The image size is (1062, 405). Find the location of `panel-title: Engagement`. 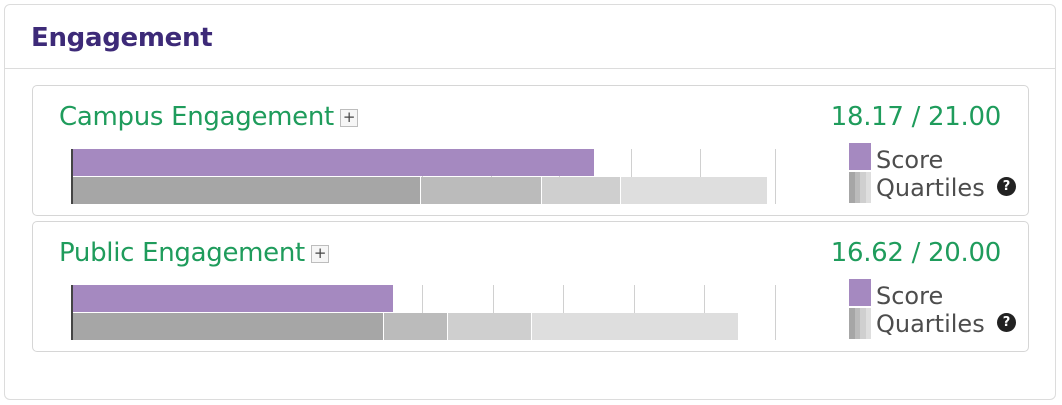

panel-title: Engagement is located at coordinates (122, 38).